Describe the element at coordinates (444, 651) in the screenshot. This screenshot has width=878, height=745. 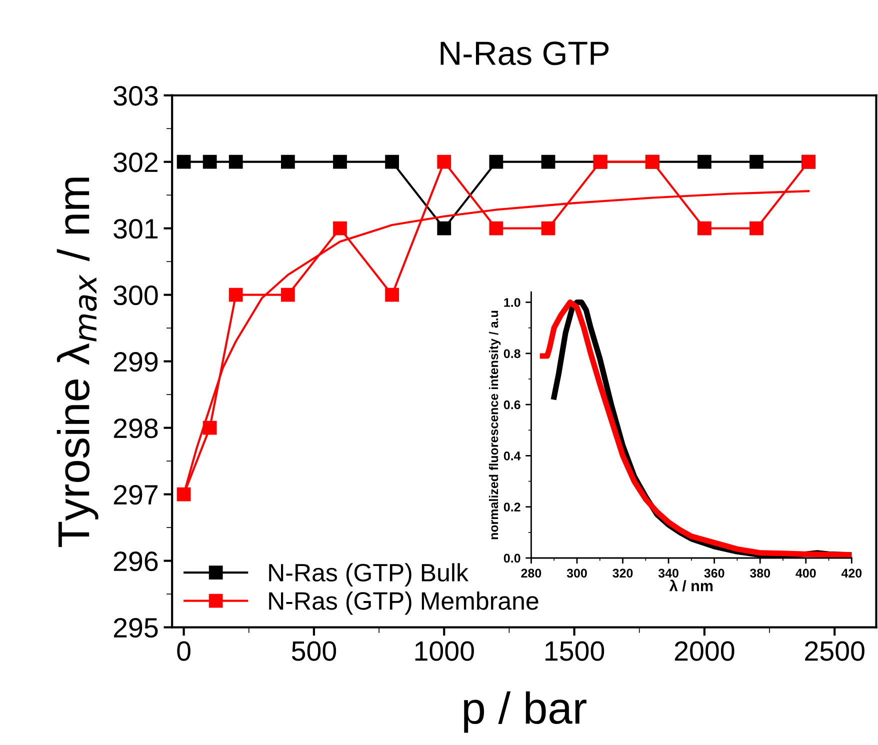
I see `x-tick-label: 1000` at that location.